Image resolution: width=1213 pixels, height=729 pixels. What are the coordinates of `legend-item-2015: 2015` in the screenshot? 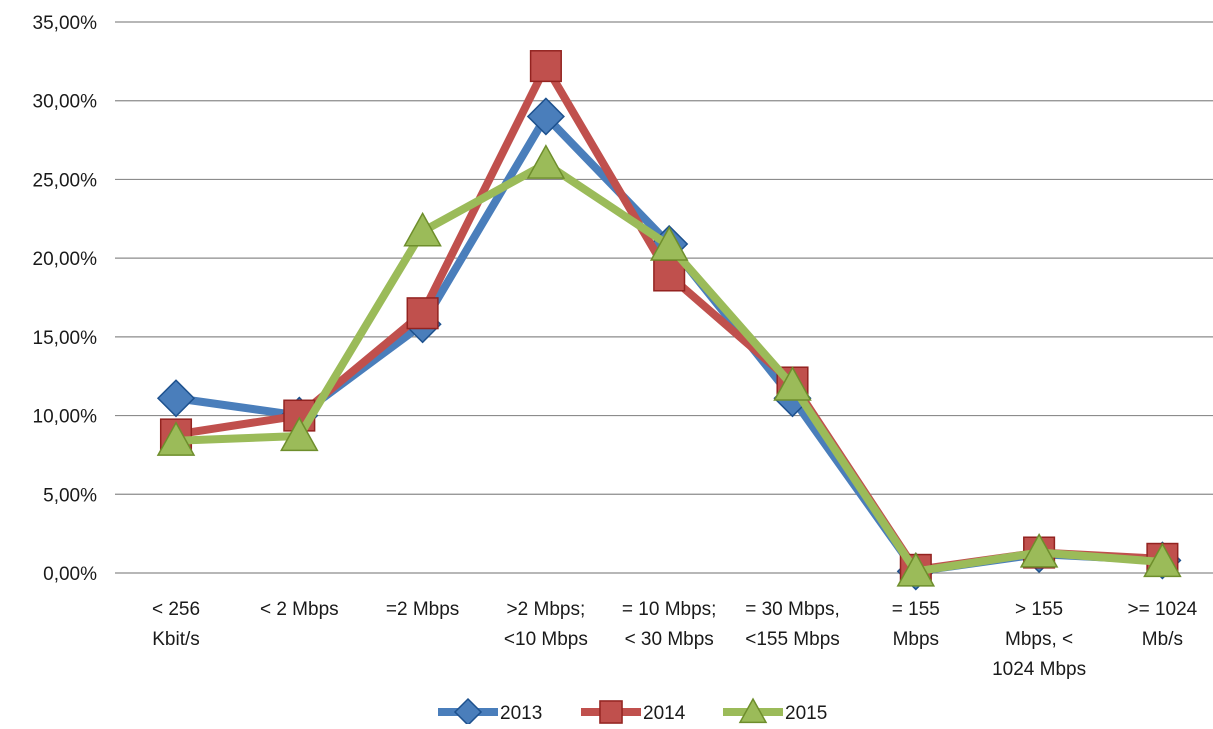 It's located at (775, 710).